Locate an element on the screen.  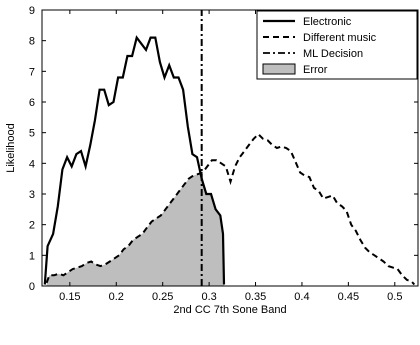
x-tick-label: 0.35 is located at coordinates (255, 297).